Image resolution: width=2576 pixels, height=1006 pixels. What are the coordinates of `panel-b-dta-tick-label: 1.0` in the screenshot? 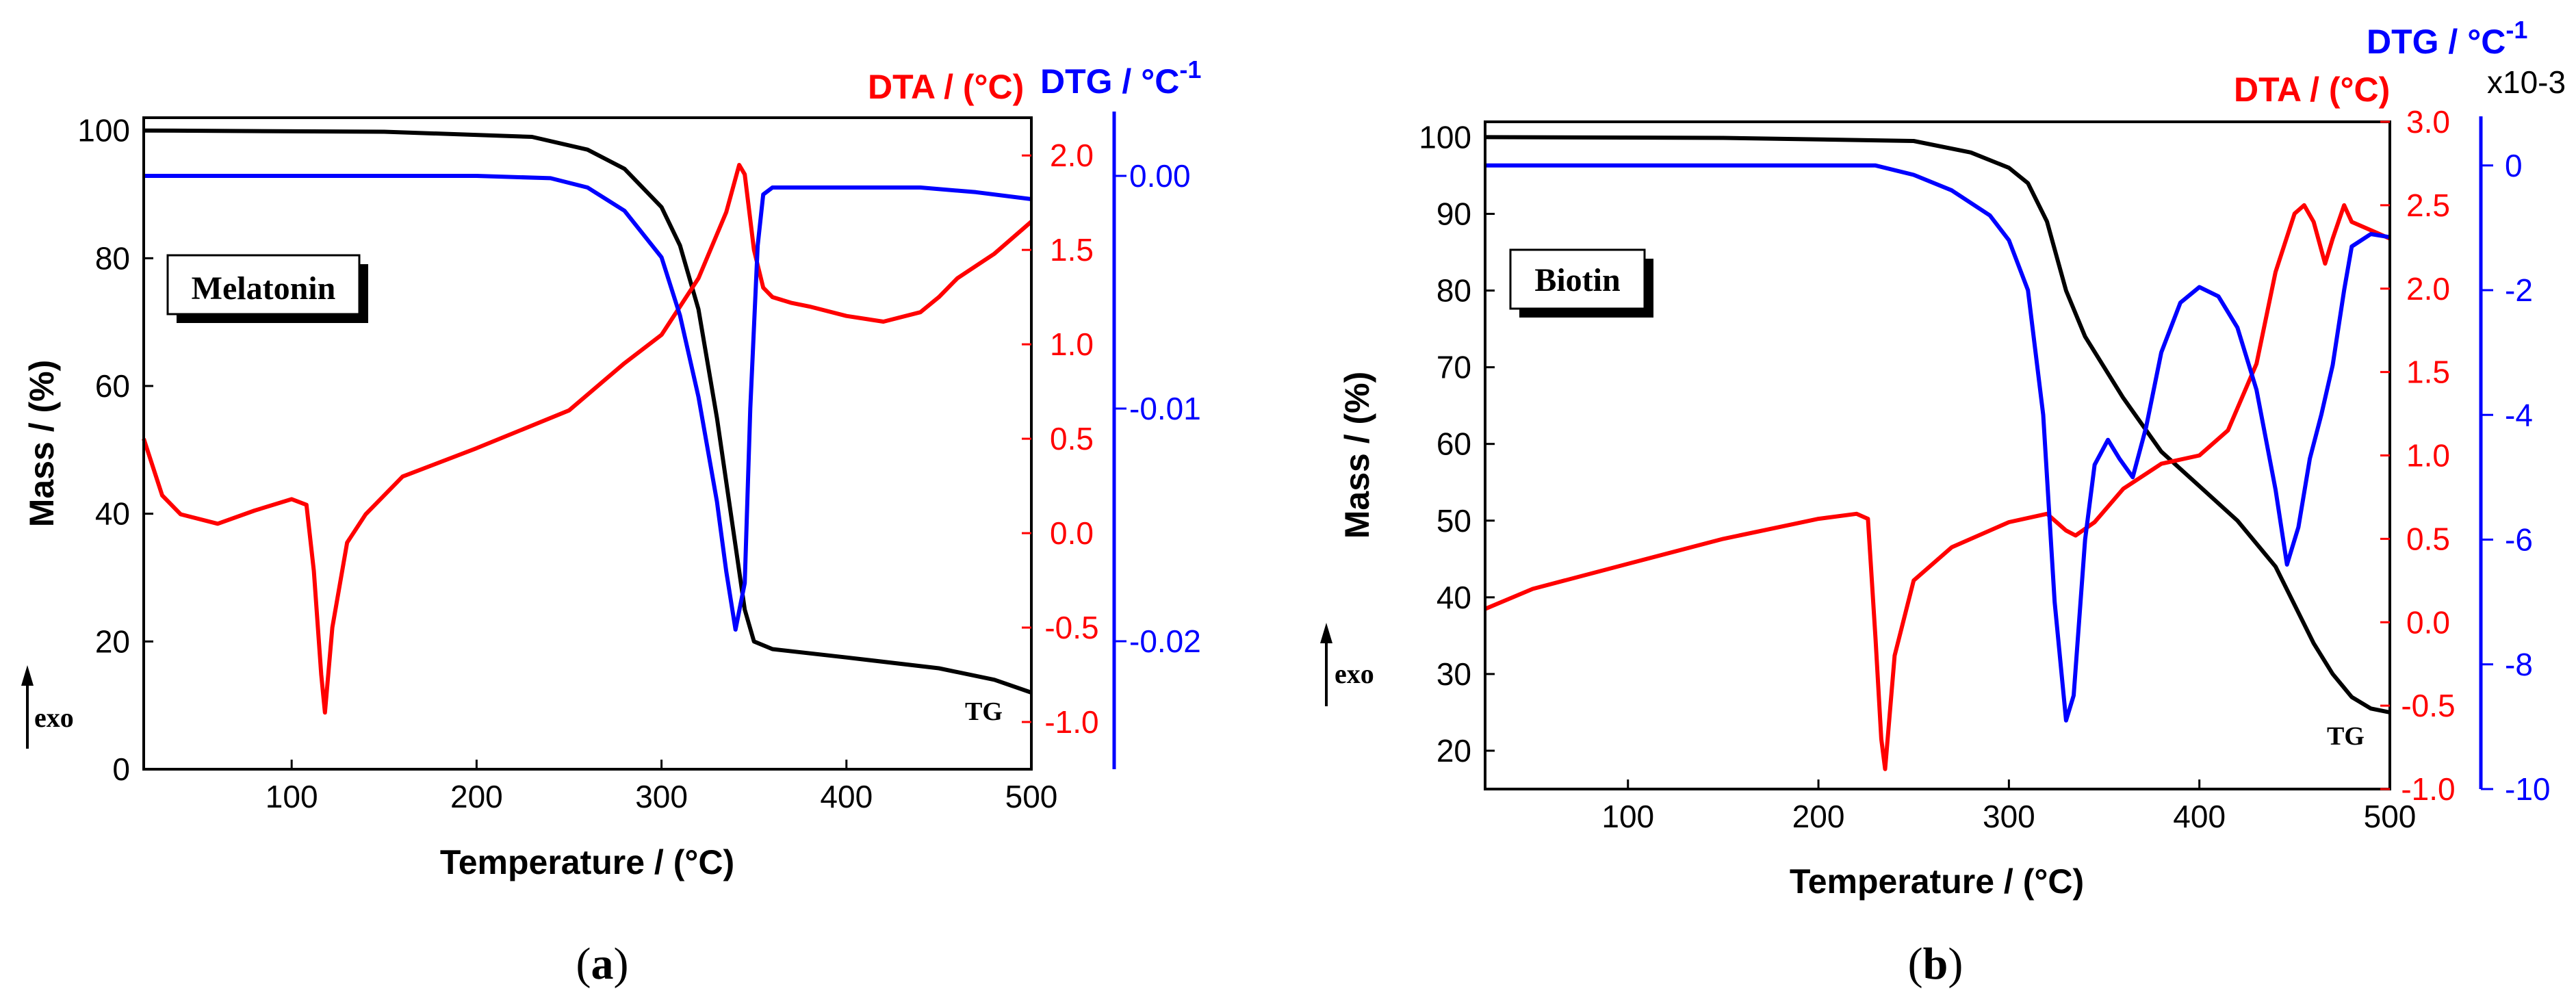 It's located at (2428, 456).